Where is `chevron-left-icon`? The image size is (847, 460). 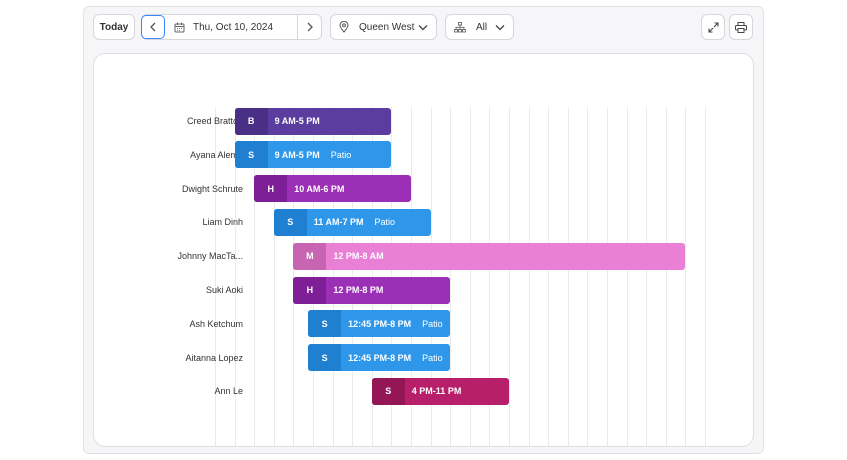
chevron-left-icon is located at coordinates (153, 27).